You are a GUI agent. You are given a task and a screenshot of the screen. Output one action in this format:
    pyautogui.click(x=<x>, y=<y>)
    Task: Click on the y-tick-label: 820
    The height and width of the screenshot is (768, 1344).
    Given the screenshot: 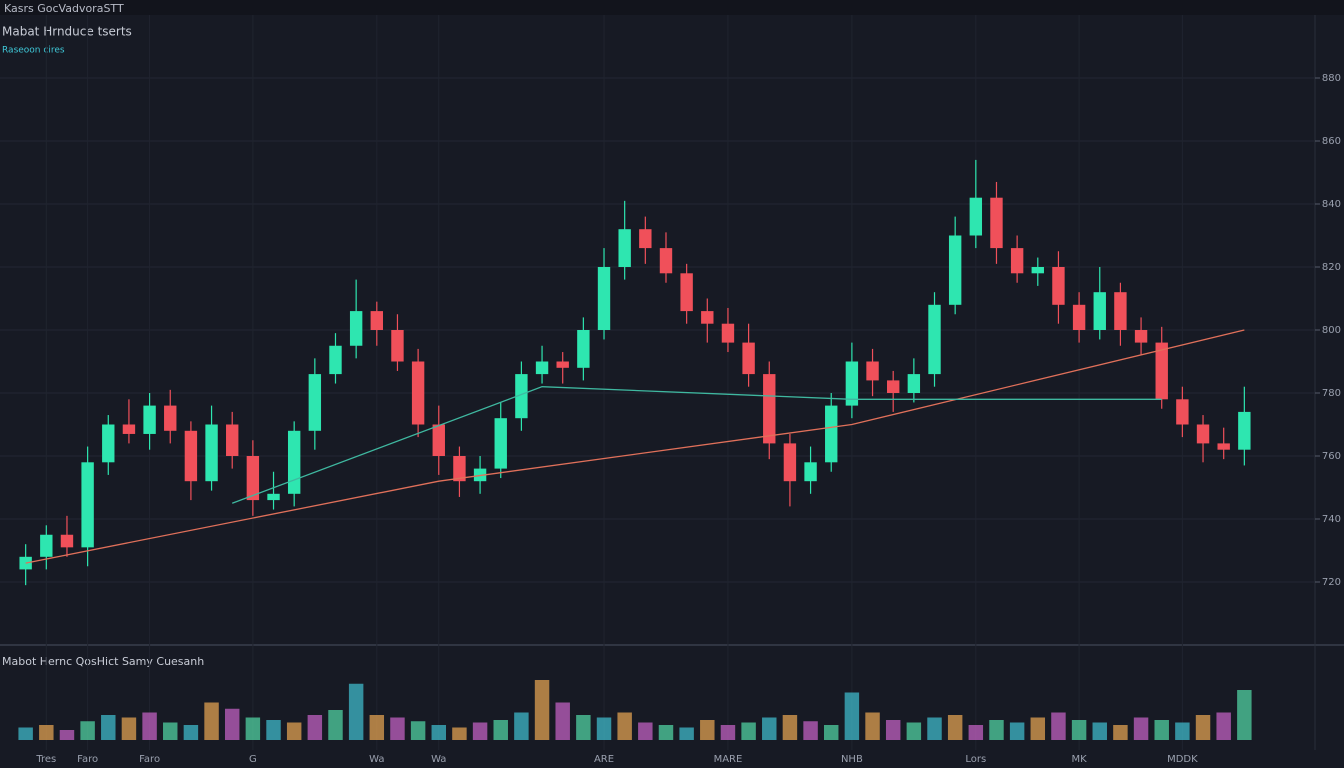 What is the action you would take?
    pyautogui.click(x=1331, y=267)
    